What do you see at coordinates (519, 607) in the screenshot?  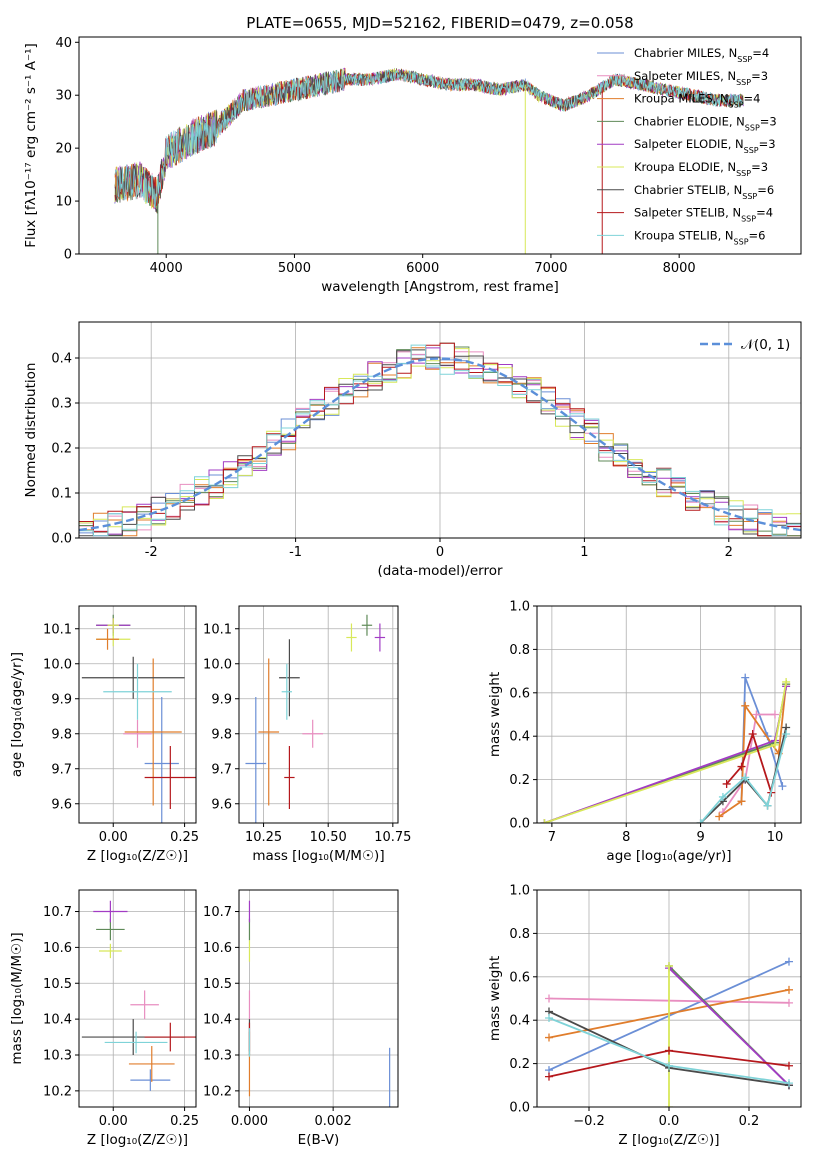 I see `y-tick-label: 1.0` at bounding box center [519, 607].